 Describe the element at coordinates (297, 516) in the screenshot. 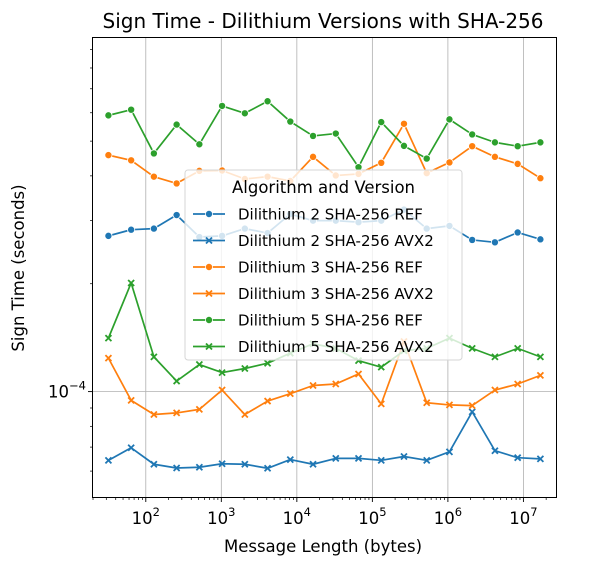

I see `x-tick-label: 10⁴` at that location.